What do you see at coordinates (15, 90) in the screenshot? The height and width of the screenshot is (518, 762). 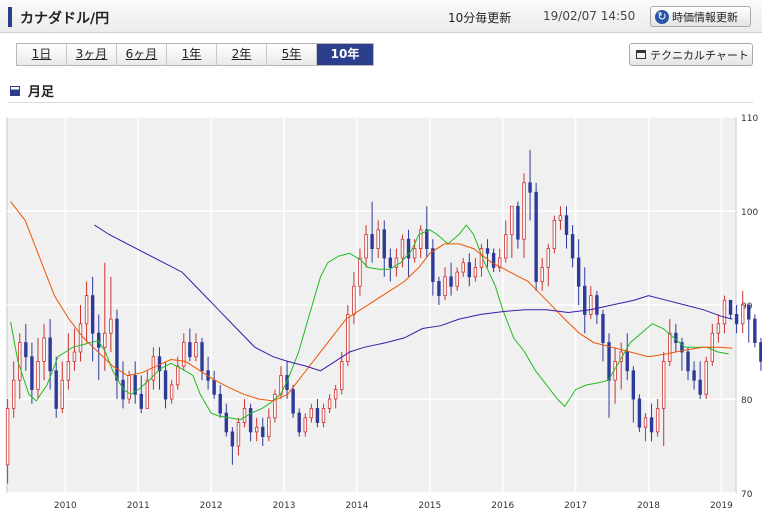 I see `chart-section-icon` at bounding box center [15, 90].